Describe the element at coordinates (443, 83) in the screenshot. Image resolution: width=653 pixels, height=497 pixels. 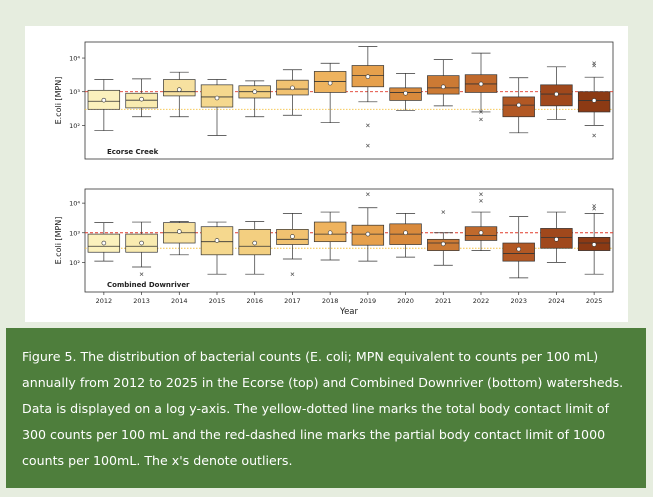
I see `box-2021` at that location.